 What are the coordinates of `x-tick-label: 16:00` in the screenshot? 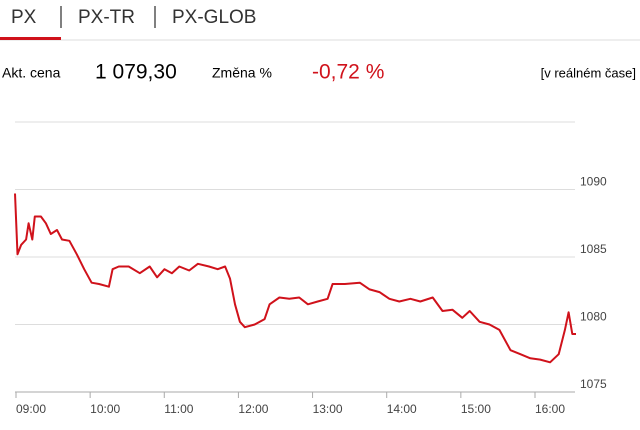 It's located at (550, 409).